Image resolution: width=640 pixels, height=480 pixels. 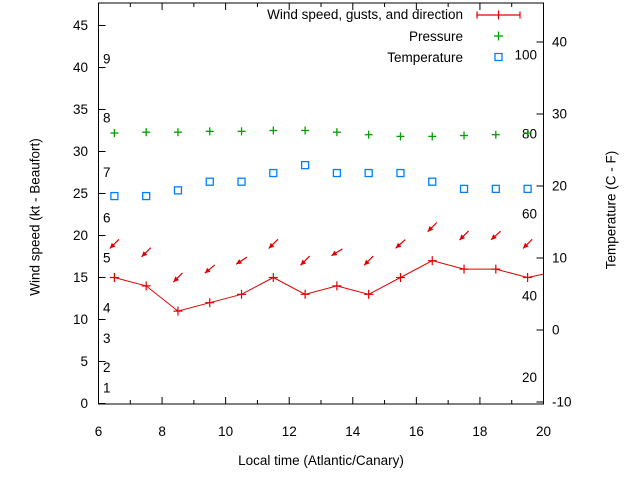 I want to click on beaufort-label: 4, so click(x=107, y=308).